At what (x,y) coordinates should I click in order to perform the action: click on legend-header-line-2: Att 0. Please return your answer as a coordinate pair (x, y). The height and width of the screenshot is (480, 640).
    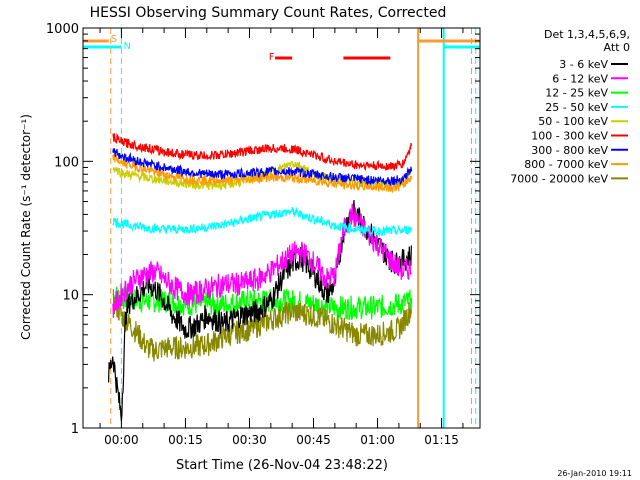
    Looking at the image, I should click on (617, 47).